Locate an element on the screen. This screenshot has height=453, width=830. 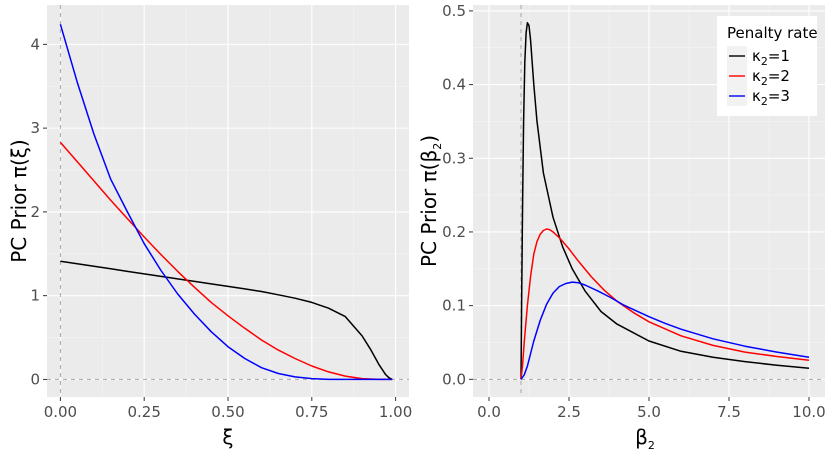
right-y-tick-label: 0.3 is located at coordinates (454, 158).